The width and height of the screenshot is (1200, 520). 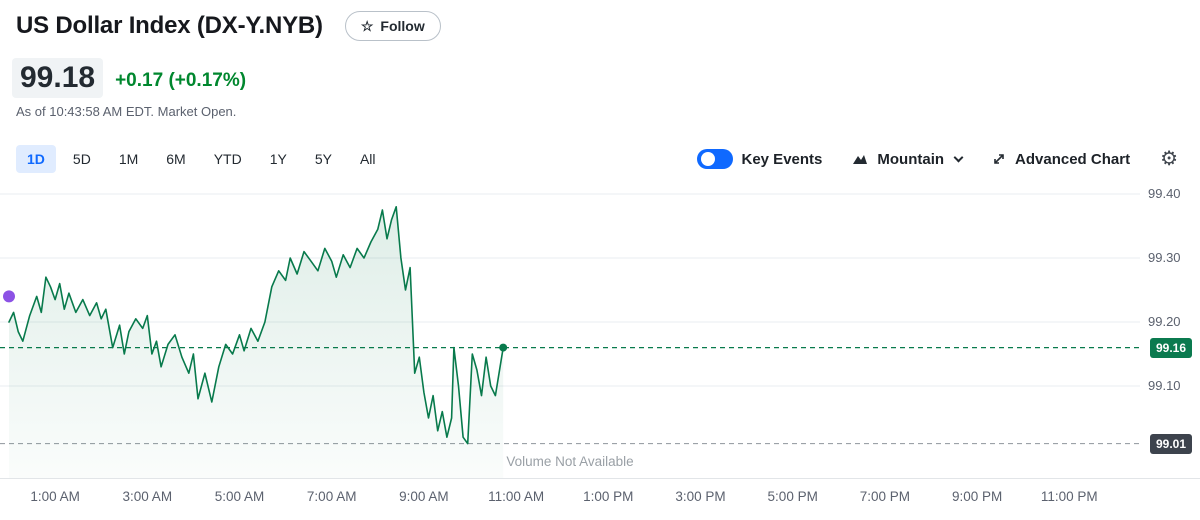 I want to click on advanced-chart-button: Advanced Chart, so click(x=1061, y=159).